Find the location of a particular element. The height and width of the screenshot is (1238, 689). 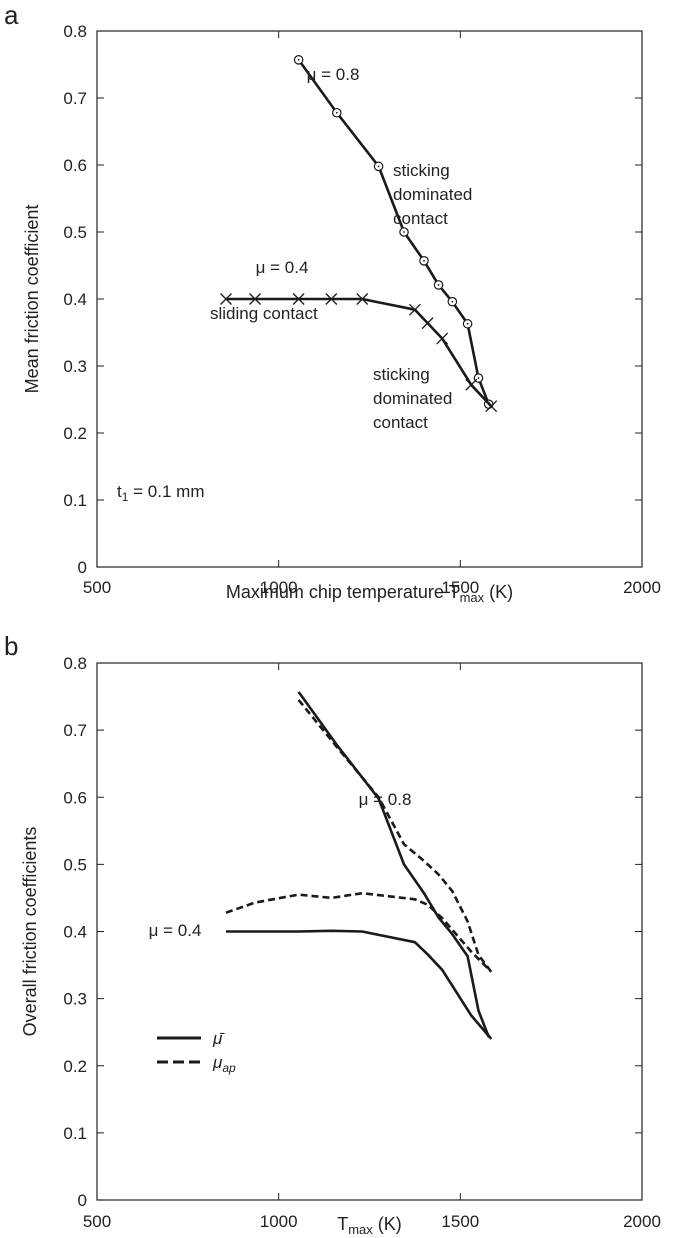

legend-label: μ̄ is located at coordinates (218, 1038).